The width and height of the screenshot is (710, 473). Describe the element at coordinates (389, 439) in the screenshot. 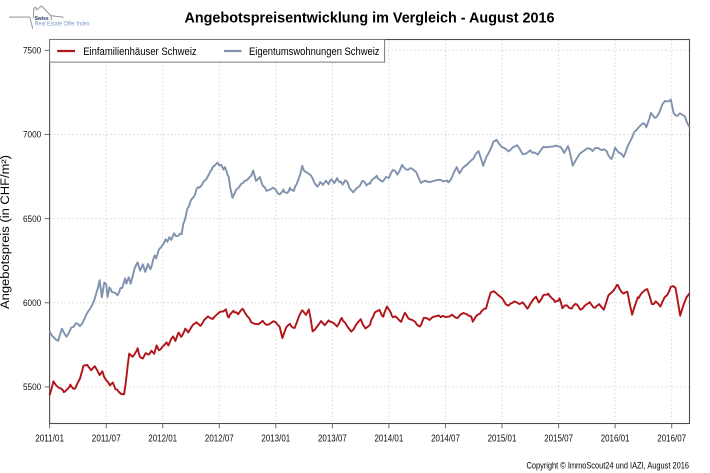

I see `svg-text: 2014/01` at that location.